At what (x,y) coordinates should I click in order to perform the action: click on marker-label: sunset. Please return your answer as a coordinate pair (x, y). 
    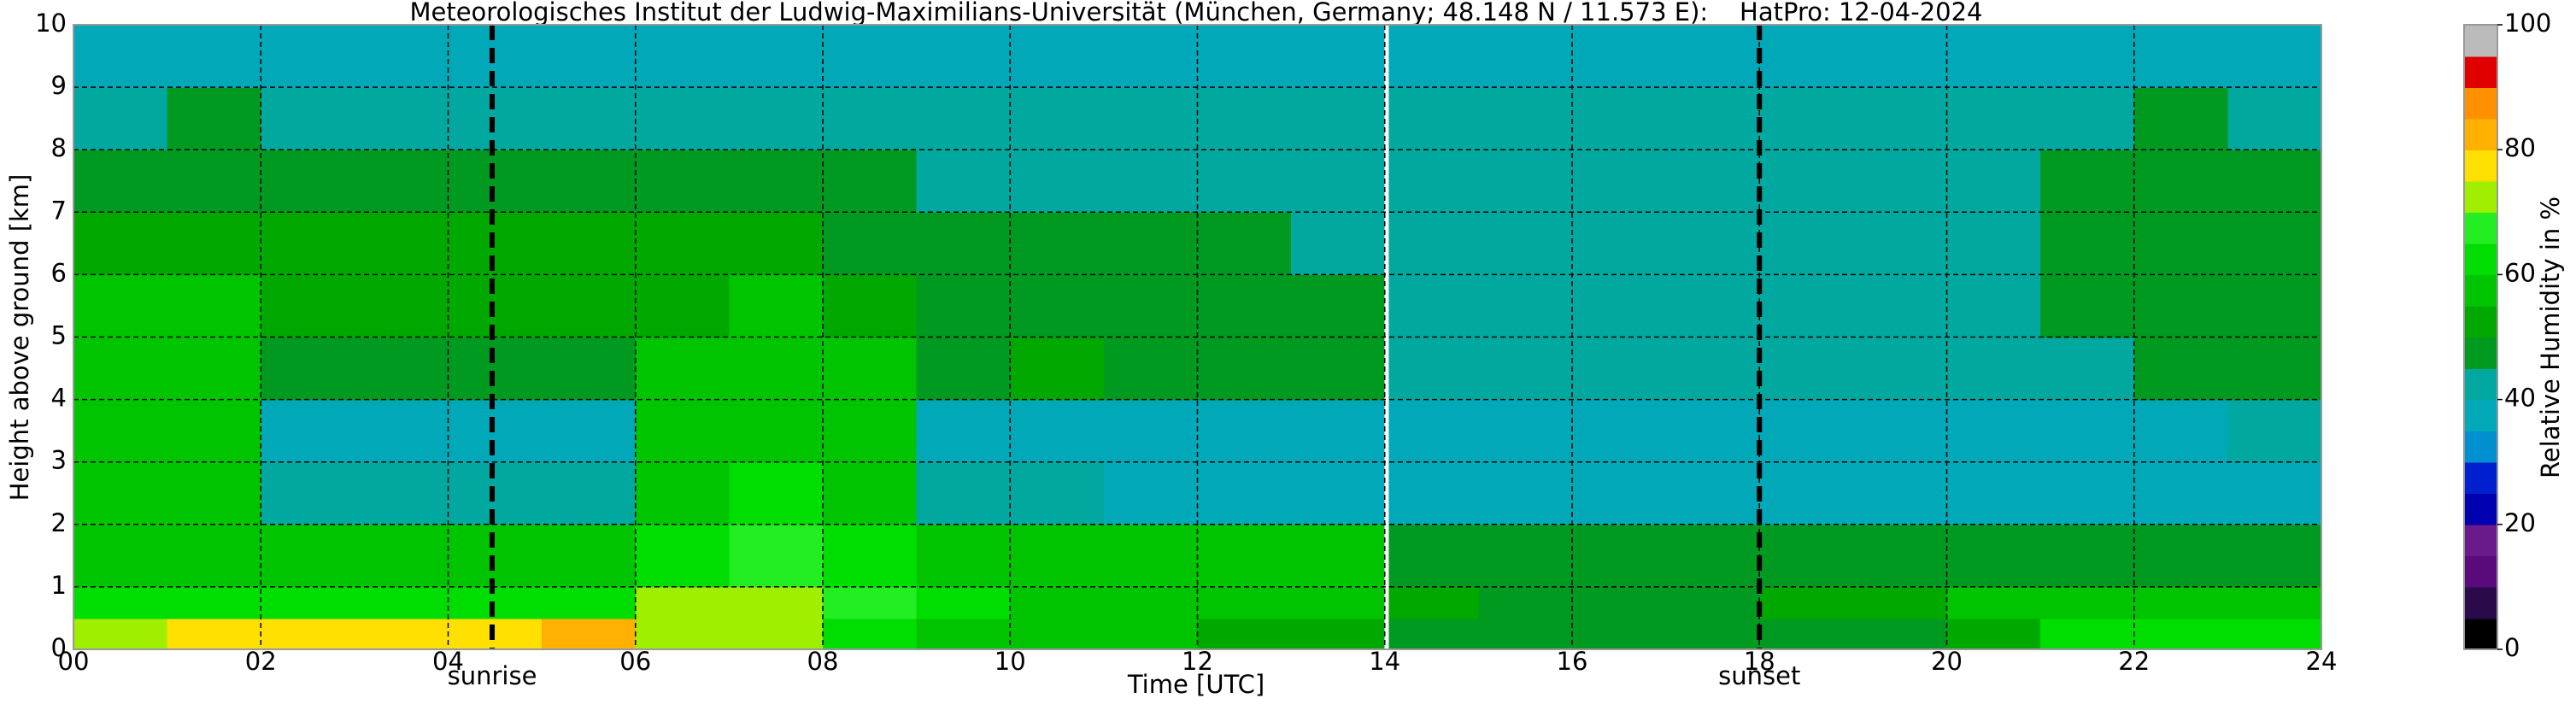
    Looking at the image, I should click on (1759, 675).